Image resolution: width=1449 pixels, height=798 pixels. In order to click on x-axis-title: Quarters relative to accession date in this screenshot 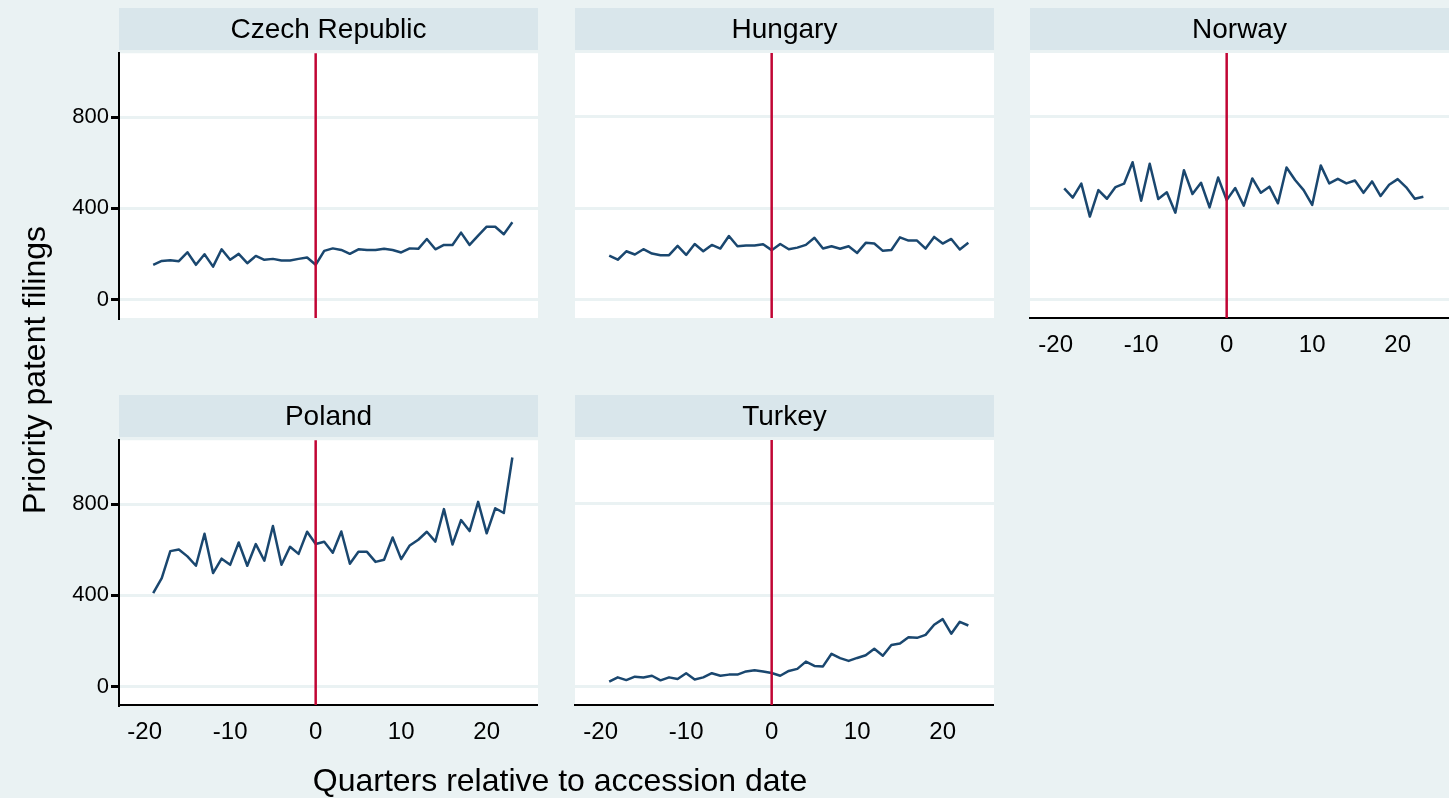, I will do `click(560, 779)`.